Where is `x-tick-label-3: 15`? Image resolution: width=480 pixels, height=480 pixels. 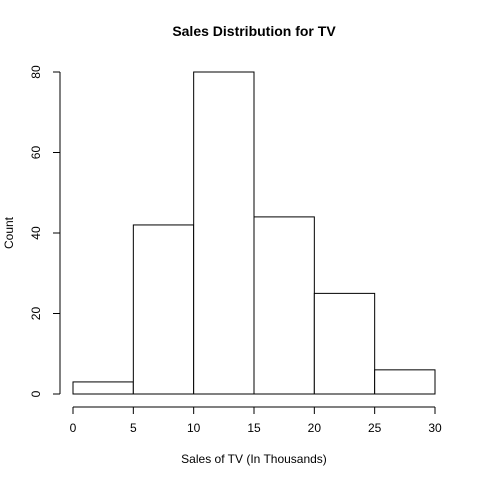 x-tick-label-3: 15 is located at coordinates (254, 428).